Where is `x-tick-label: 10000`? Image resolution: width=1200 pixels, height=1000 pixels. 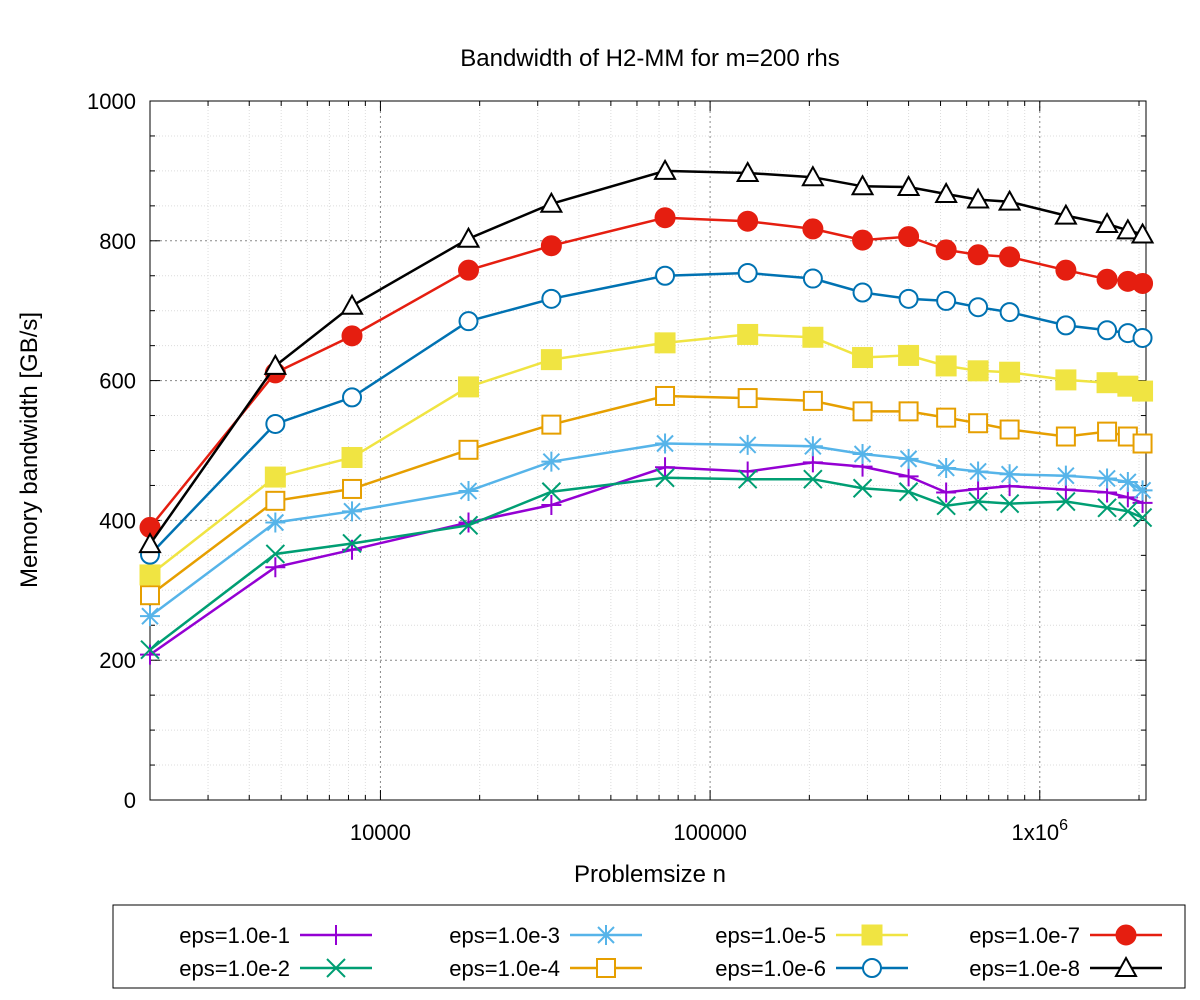 x-tick-label: 10000 is located at coordinates (380, 832).